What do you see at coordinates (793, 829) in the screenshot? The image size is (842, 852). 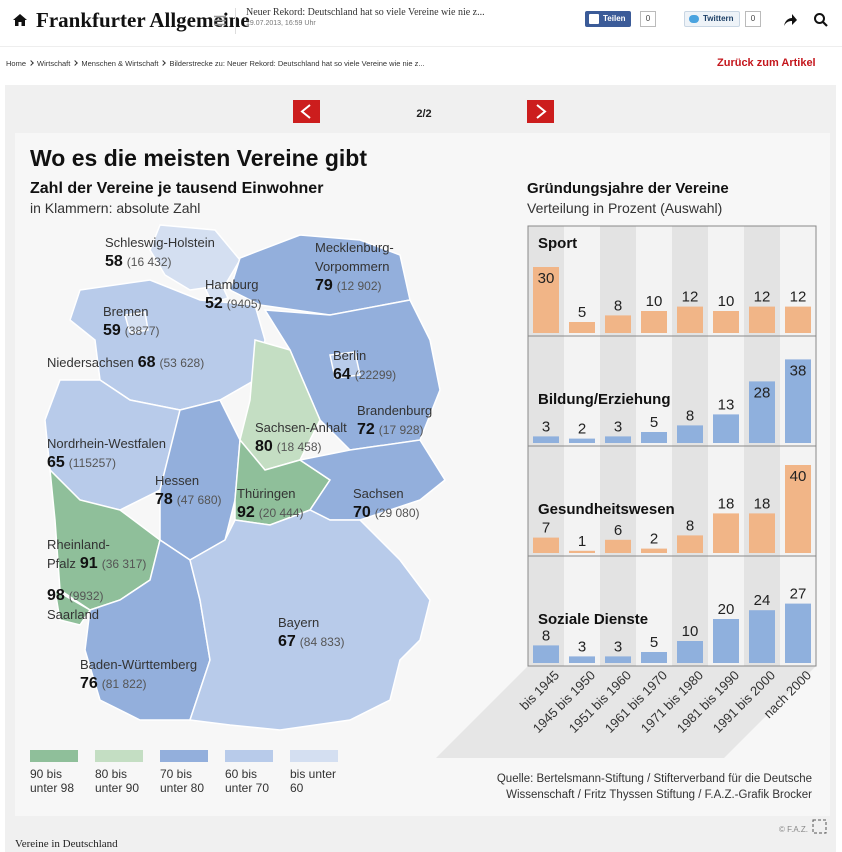 I see `copyright: © F.A.Z.` at bounding box center [793, 829].